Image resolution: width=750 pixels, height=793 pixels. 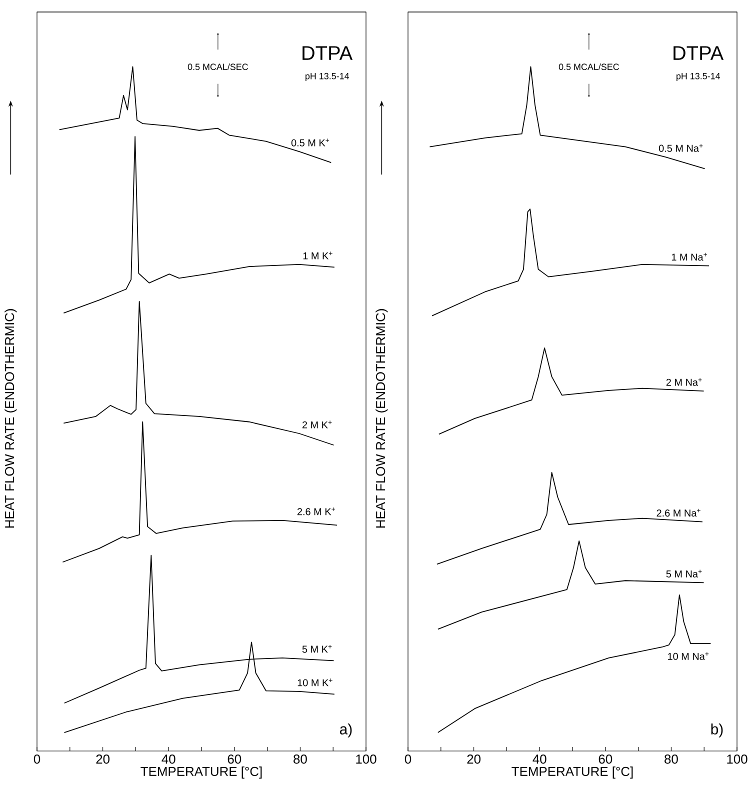 I want to click on series-label: 0.5 M K$^{+}$, so click(x=310, y=142).